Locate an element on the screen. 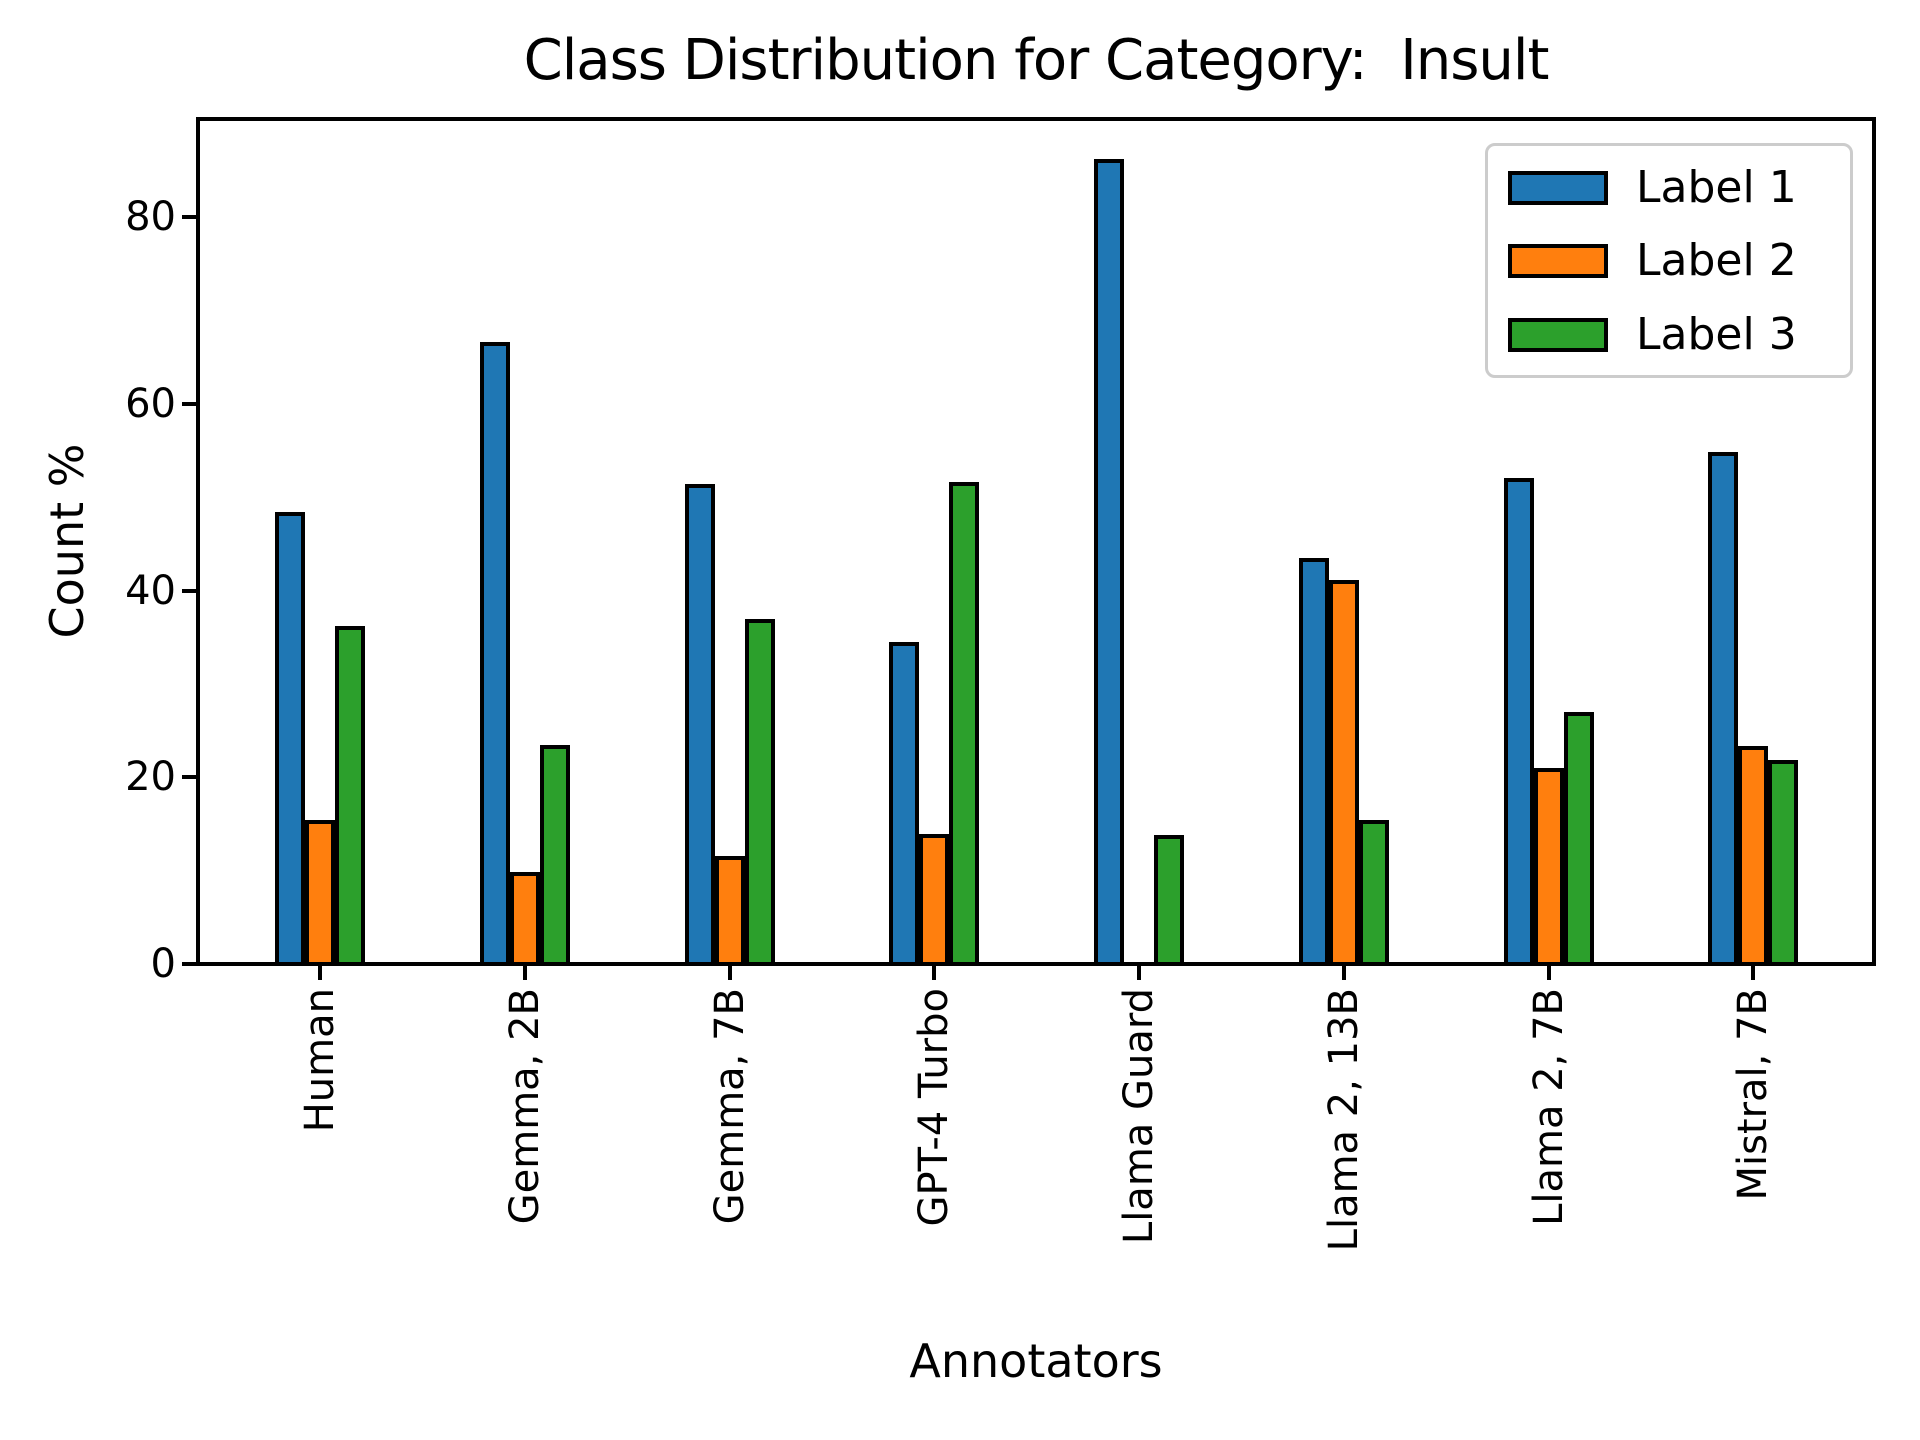 This screenshot has height=1440, width=1920. x-tick-label: Llama Guard is located at coordinates (1139, 1116).